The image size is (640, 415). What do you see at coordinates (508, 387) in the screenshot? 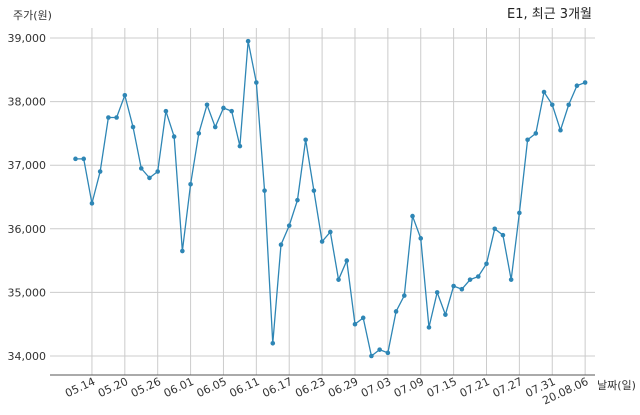
I see `x-tick-label: 07.27` at bounding box center [508, 387].